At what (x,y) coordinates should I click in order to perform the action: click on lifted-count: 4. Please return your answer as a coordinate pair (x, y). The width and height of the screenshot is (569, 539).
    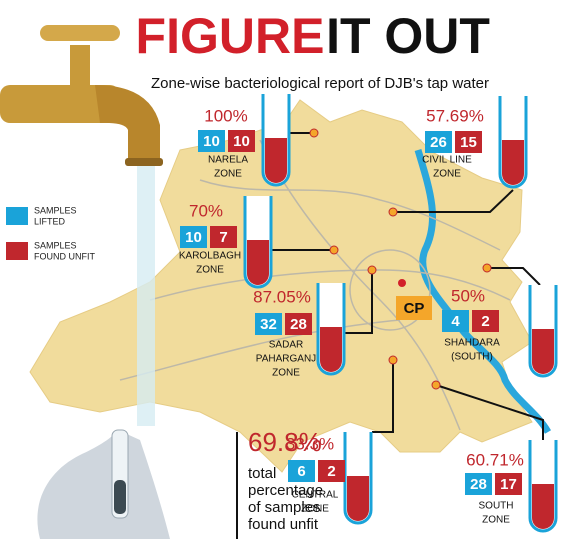
    Looking at the image, I should click on (455, 321).